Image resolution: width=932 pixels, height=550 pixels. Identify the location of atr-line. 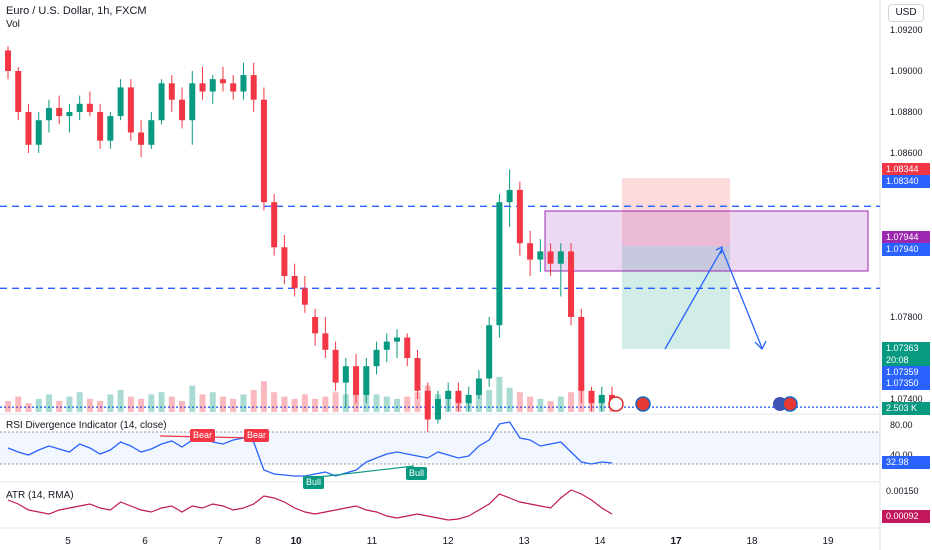
(310, 505).